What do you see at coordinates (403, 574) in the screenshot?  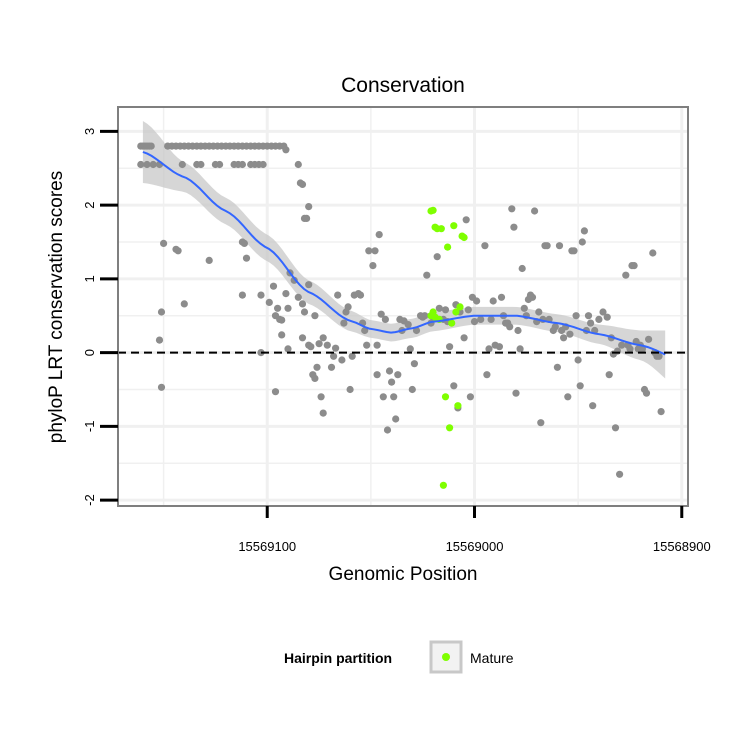 I see `x-axis-title: Genomic Position` at bounding box center [403, 574].